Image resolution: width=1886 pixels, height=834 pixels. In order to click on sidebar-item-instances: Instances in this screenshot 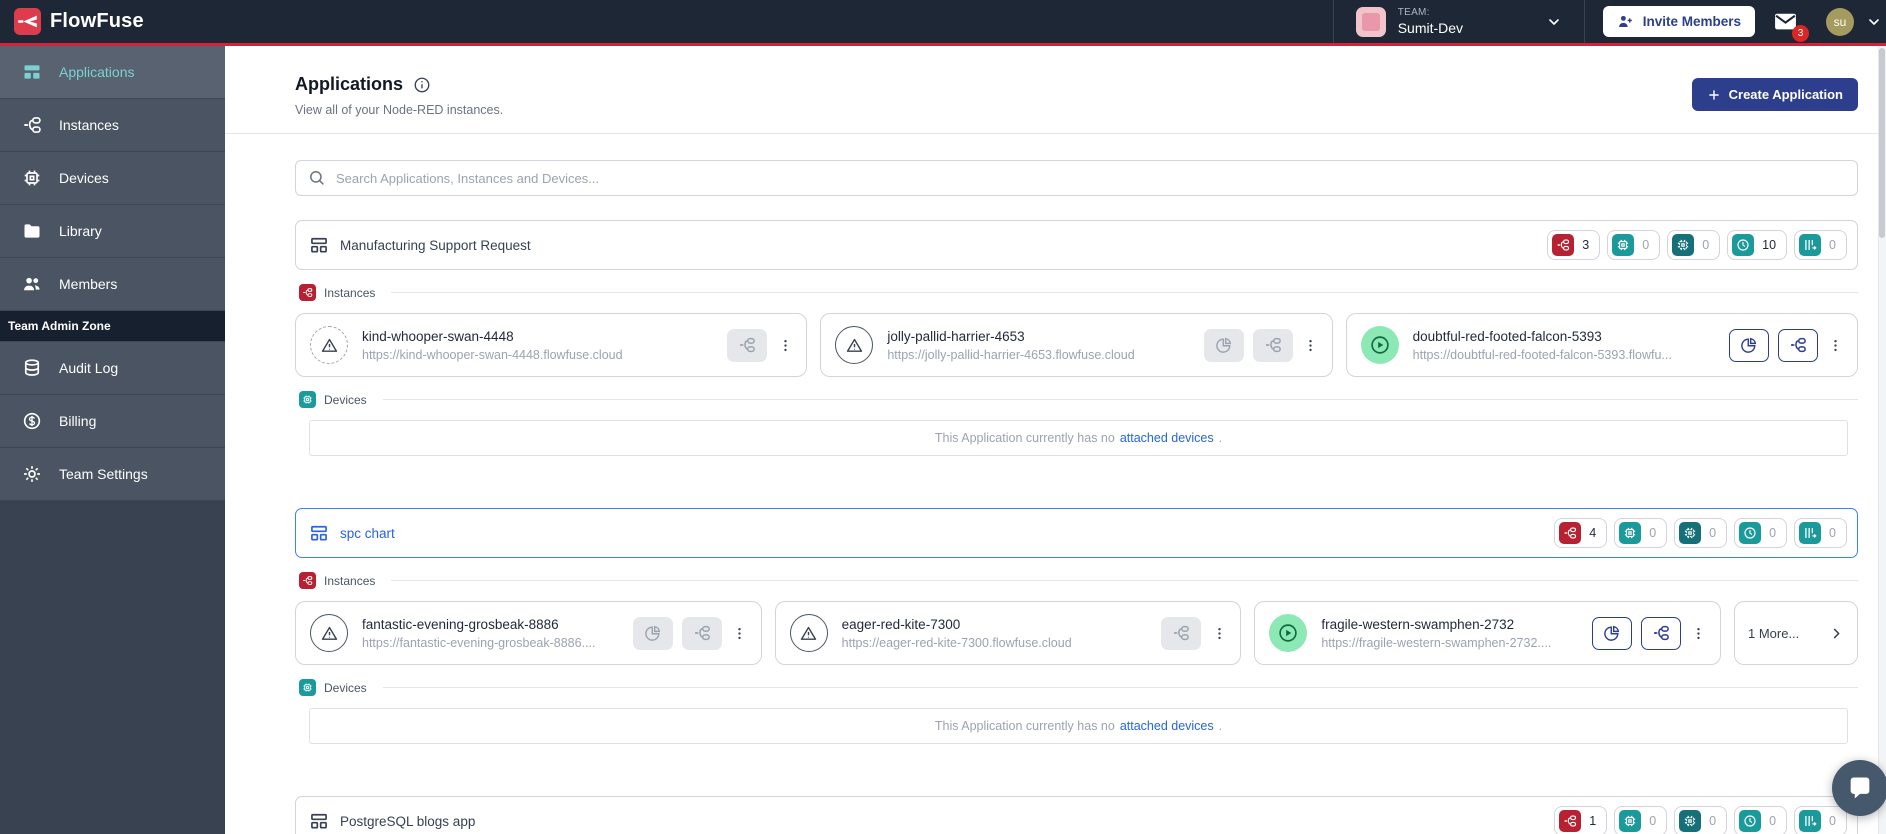, I will do `click(112, 125)`.